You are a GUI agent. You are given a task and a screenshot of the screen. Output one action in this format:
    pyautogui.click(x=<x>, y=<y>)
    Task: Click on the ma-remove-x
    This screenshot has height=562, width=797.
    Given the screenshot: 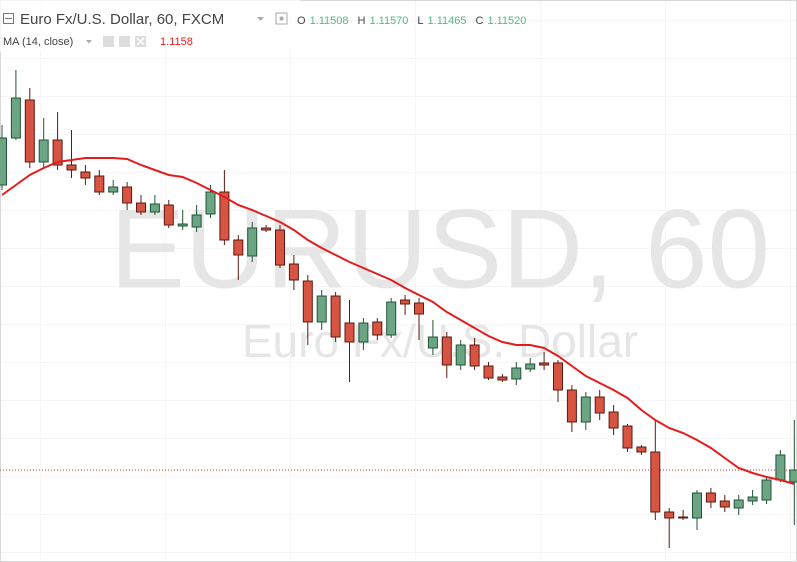 What is the action you would take?
    pyautogui.click(x=140, y=41)
    